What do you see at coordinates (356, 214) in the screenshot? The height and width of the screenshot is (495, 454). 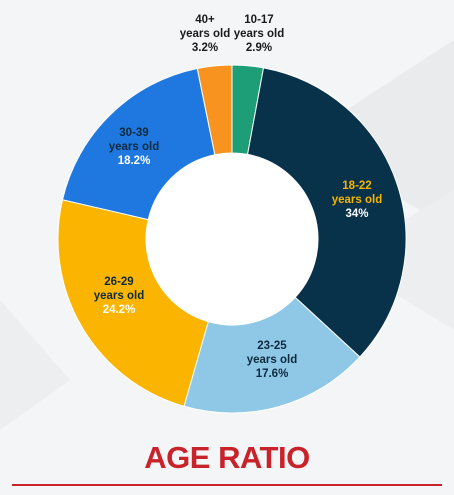 I see `slice-percent: 34%` at bounding box center [356, 214].